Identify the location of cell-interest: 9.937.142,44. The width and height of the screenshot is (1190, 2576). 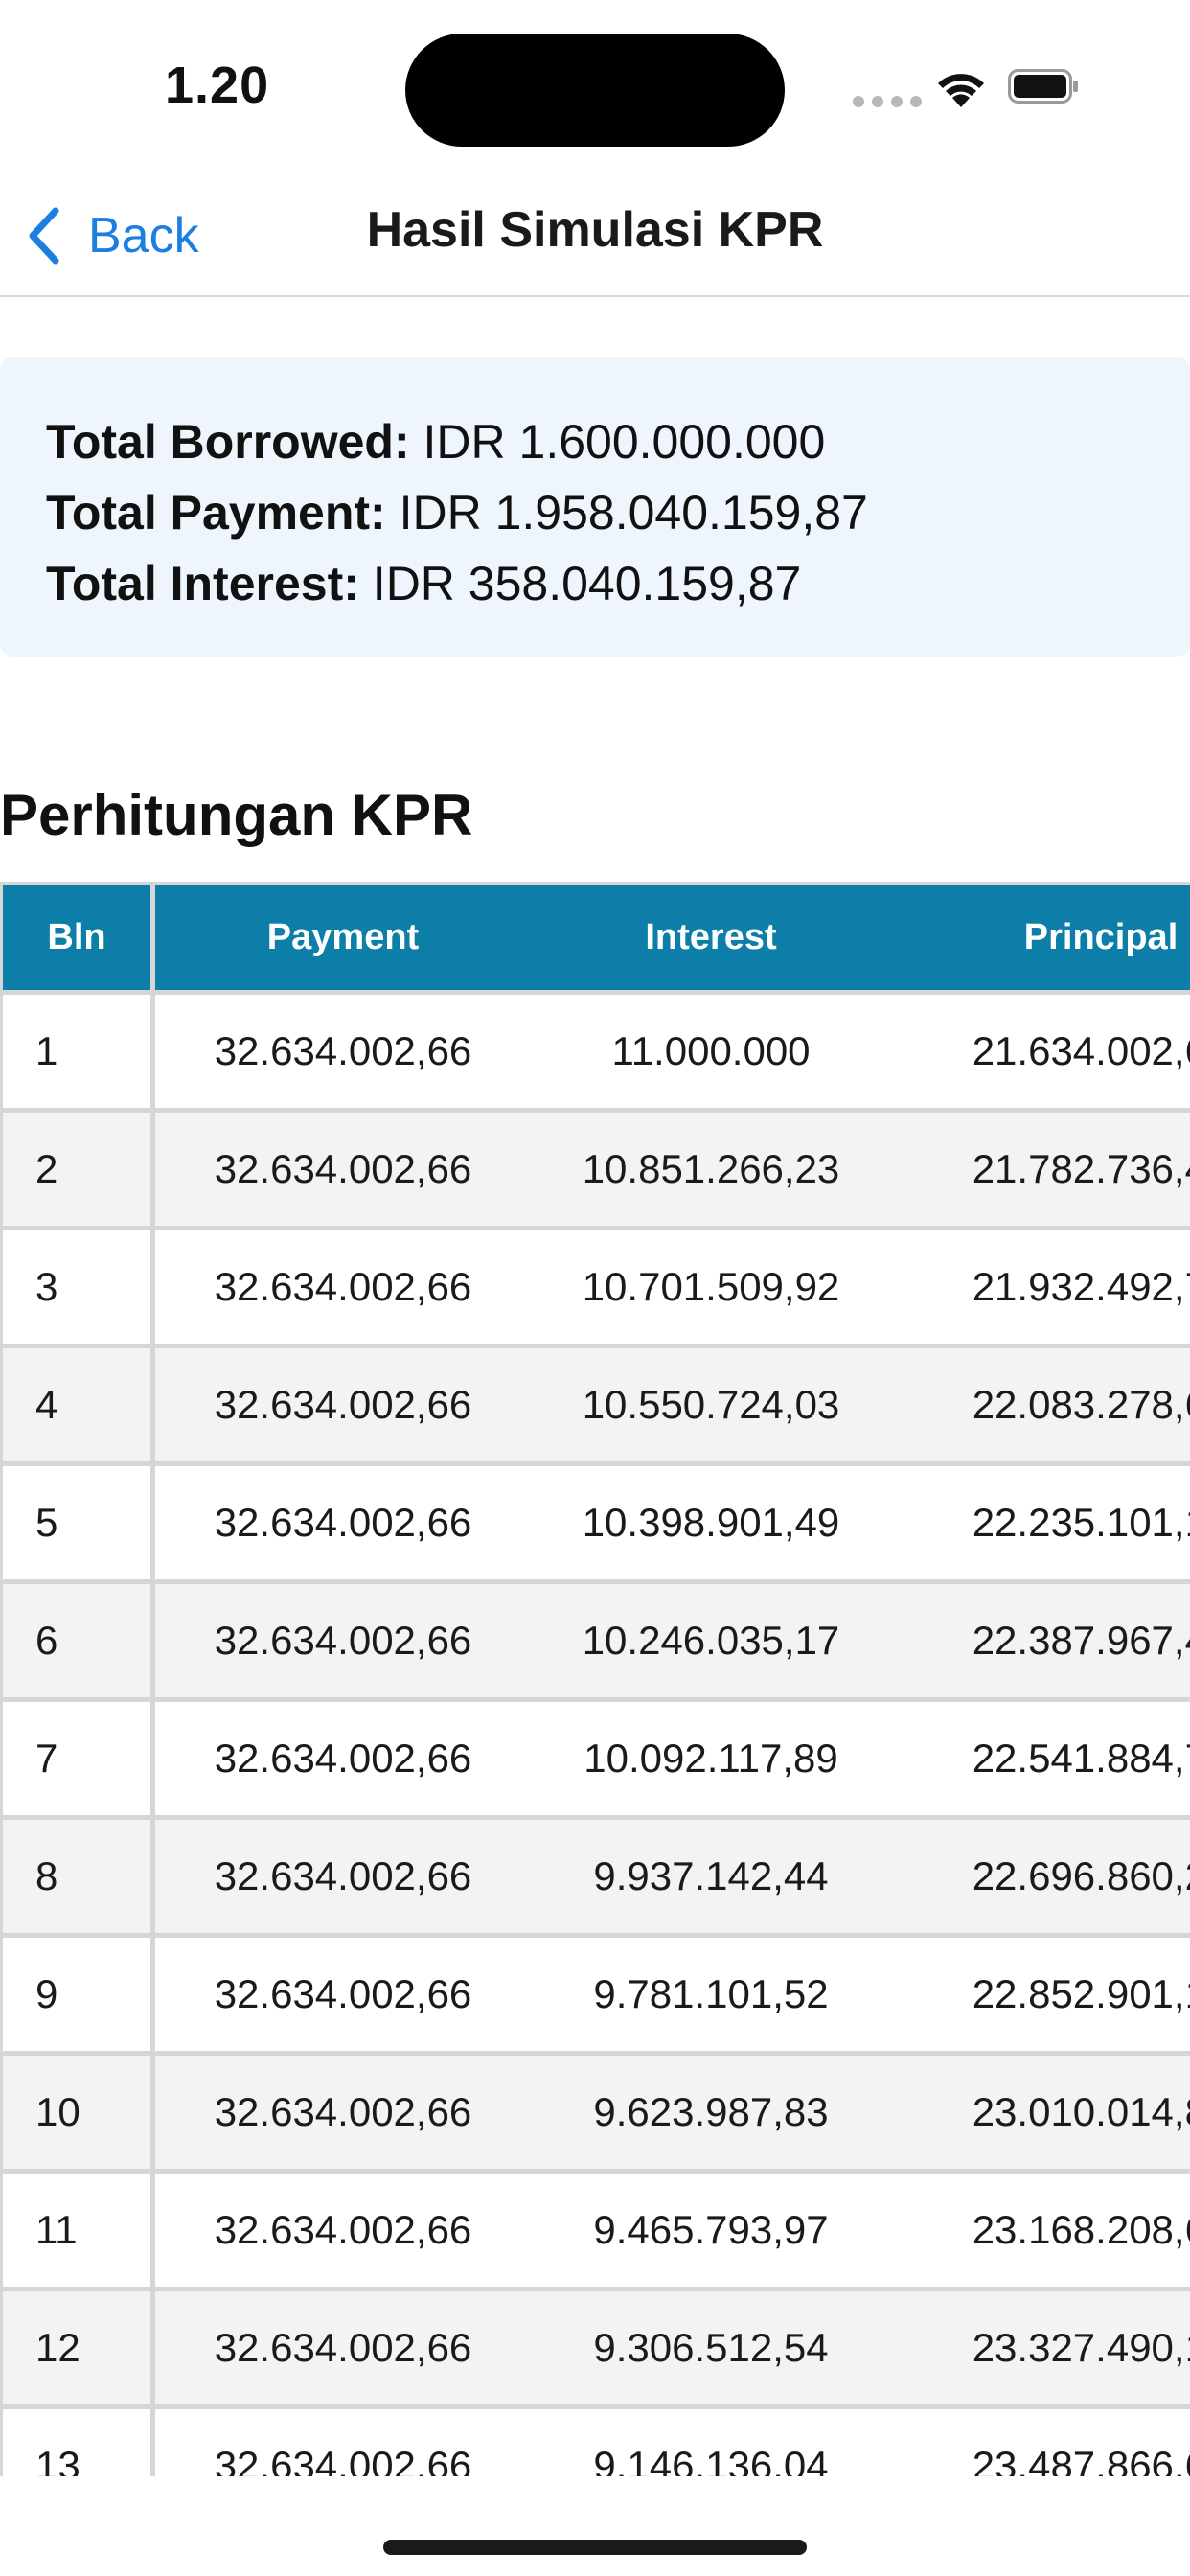
(711, 1878).